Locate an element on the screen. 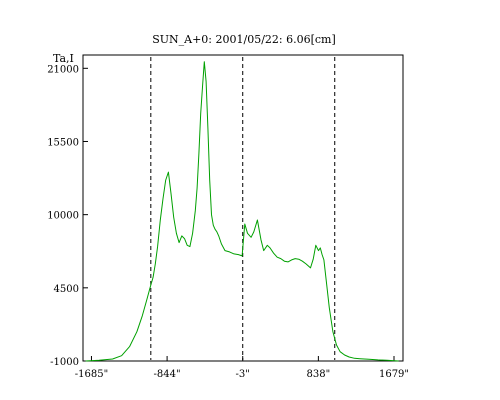 The width and height of the screenshot is (500, 400). y-axis-label: Ta,I is located at coordinates (63, 58).